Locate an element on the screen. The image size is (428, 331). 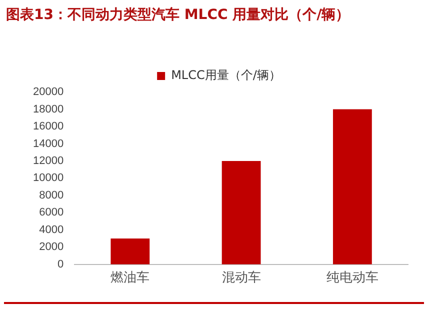
y-tick-label: 16000 is located at coordinates (48, 126).